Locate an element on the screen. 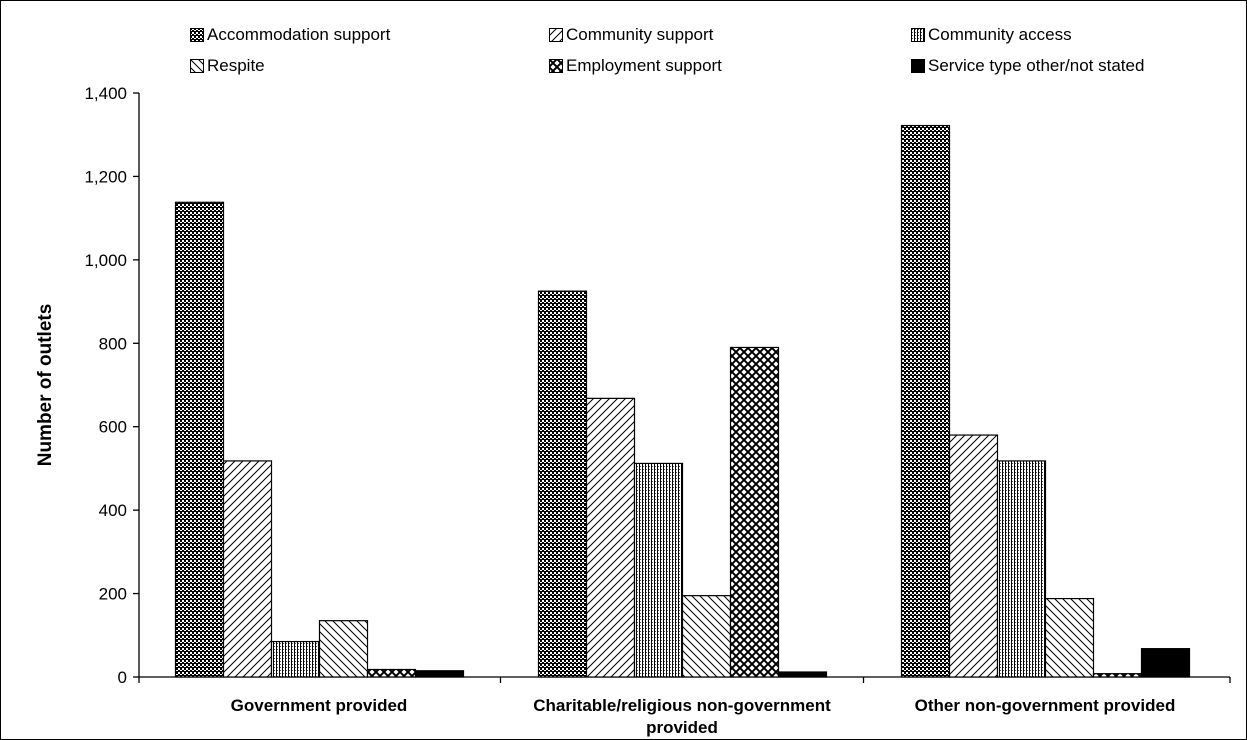  y-tick-label: 0 is located at coordinates (122, 677).